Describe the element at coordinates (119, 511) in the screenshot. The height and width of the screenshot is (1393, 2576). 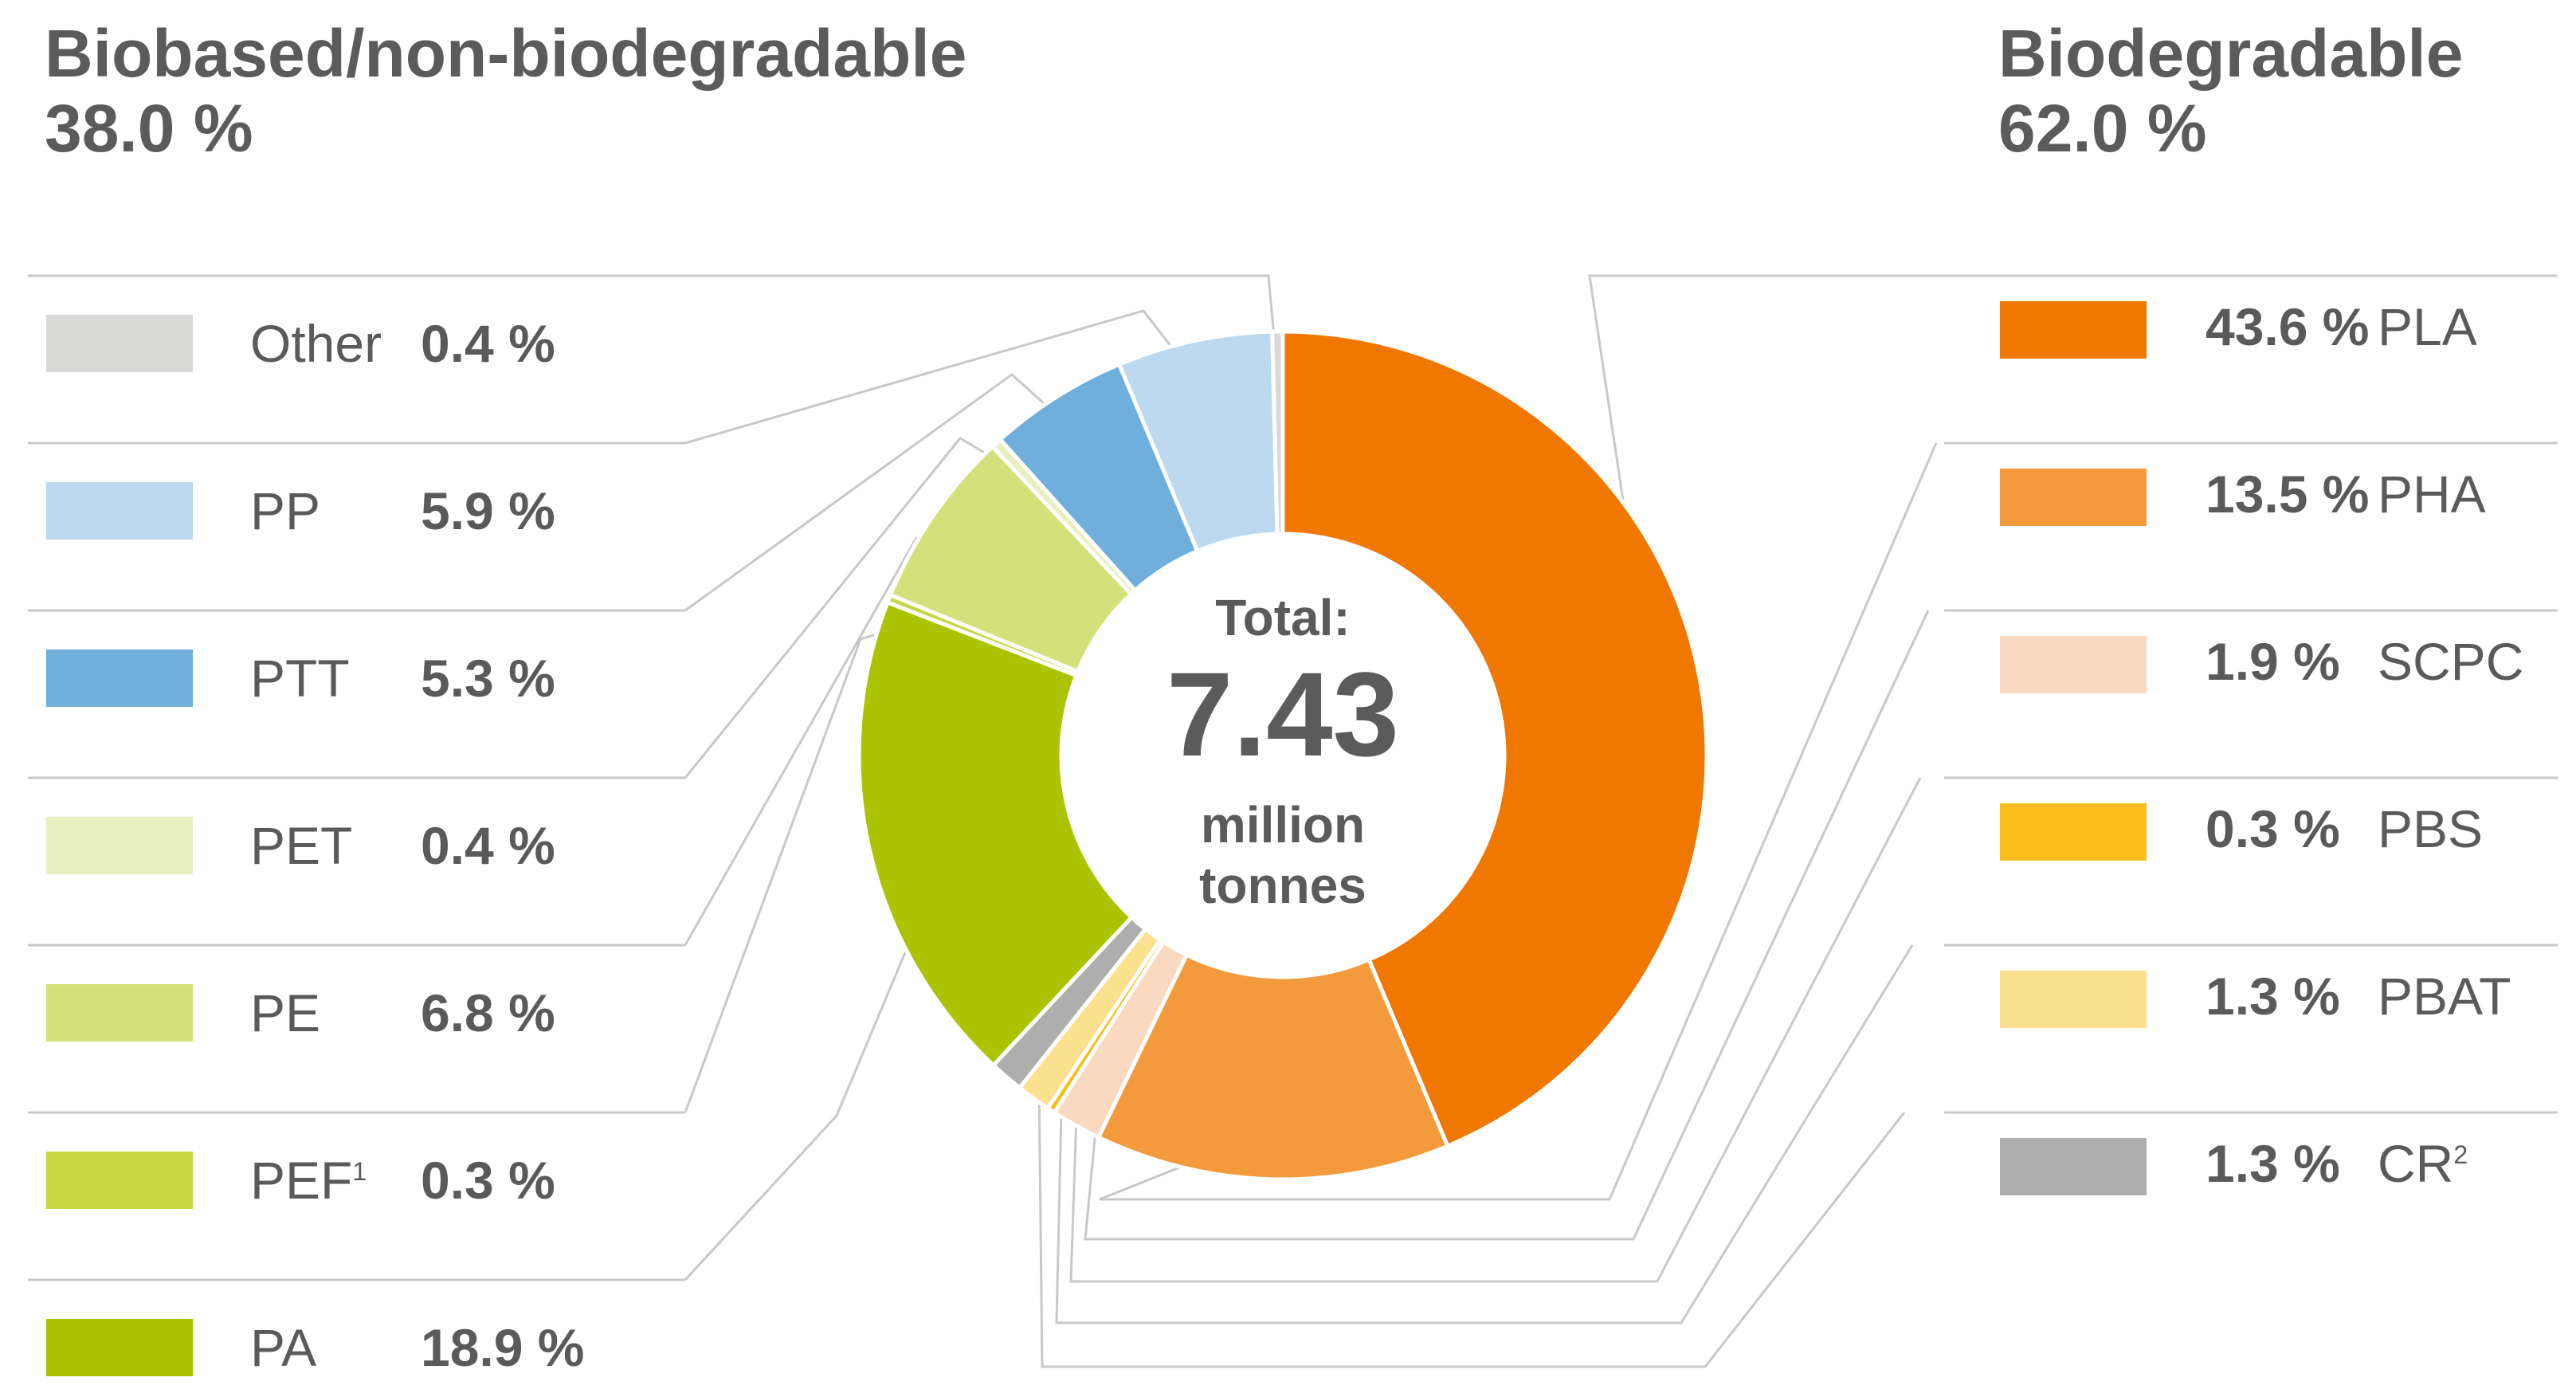
I see `legend-swatch-pp` at that location.